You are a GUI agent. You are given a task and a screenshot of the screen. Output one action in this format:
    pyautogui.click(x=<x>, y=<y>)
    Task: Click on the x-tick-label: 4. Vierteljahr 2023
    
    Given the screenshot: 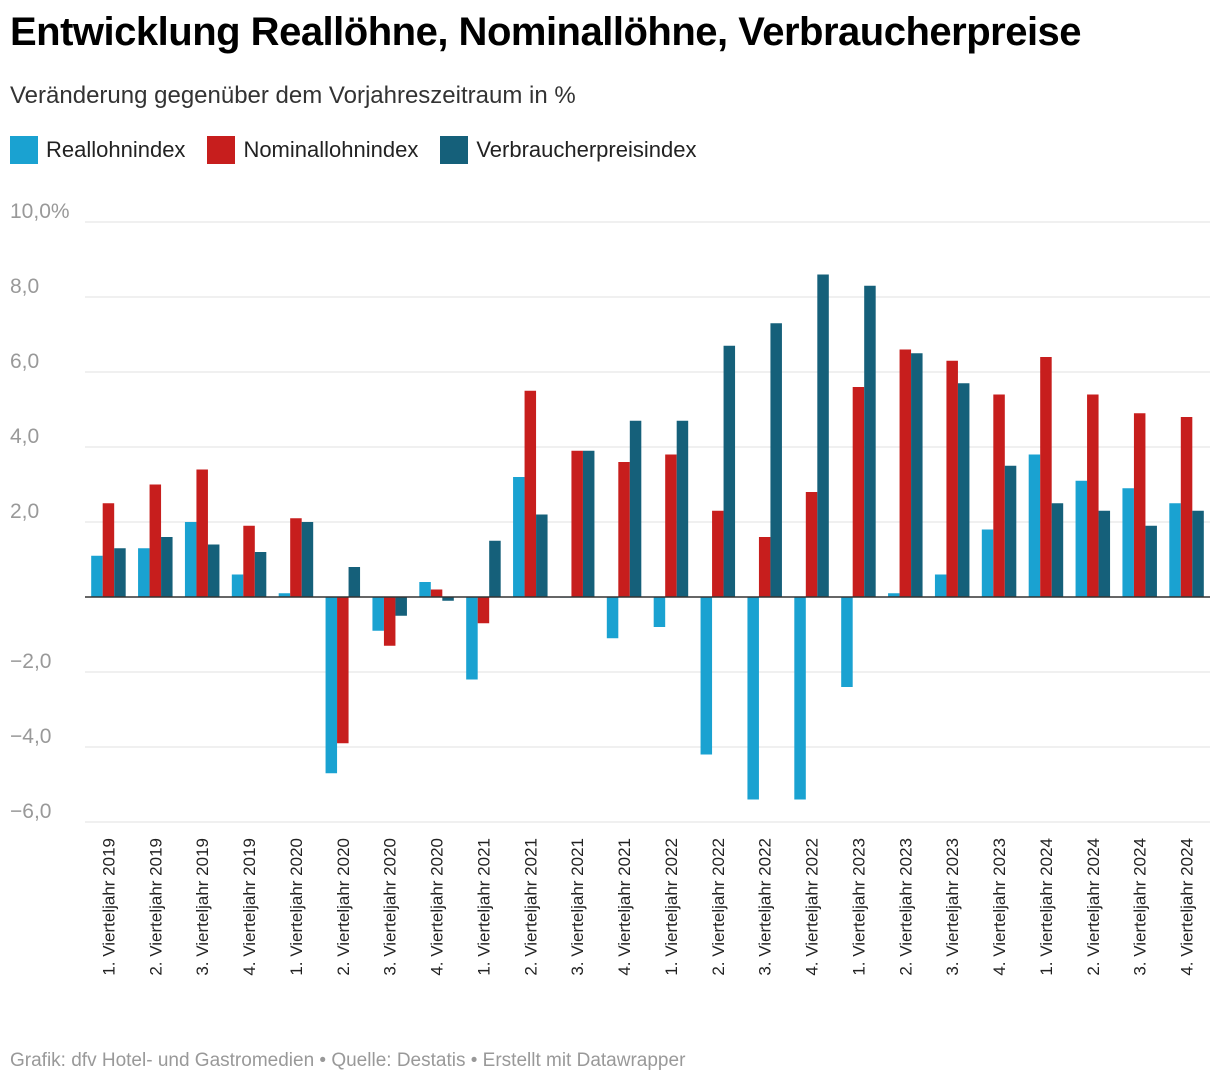 What is the action you would take?
    pyautogui.click(x=999, y=907)
    